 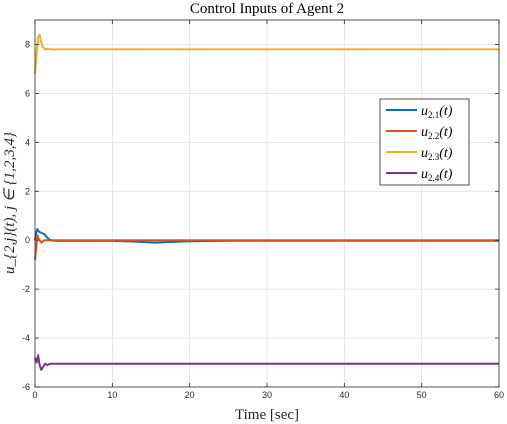 What do you see at coordinates (34, 395) in the screenshot?
I see `x-tick-label: 0` at bounding box center [34, 395].